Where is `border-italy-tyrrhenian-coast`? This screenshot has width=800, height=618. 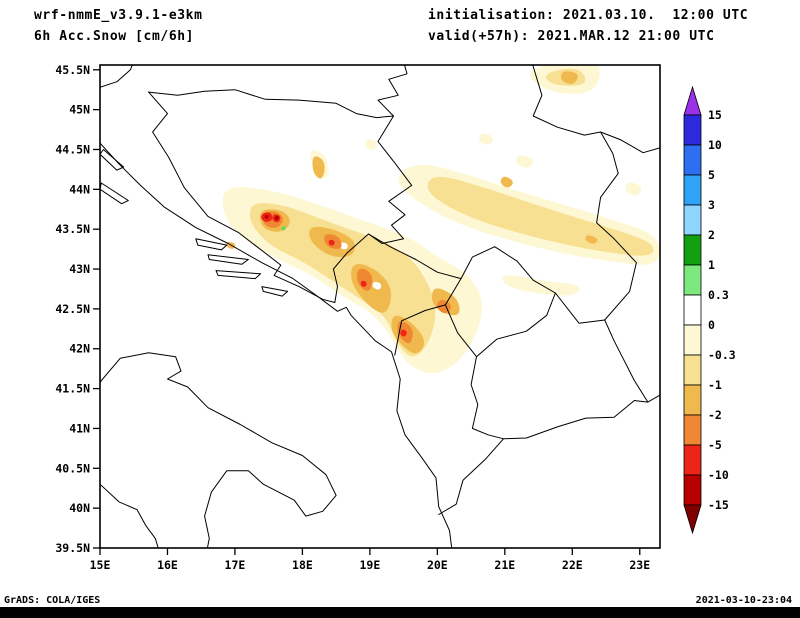 border-italy-tyrrhenian-coast is located at coordinates (129, 515).